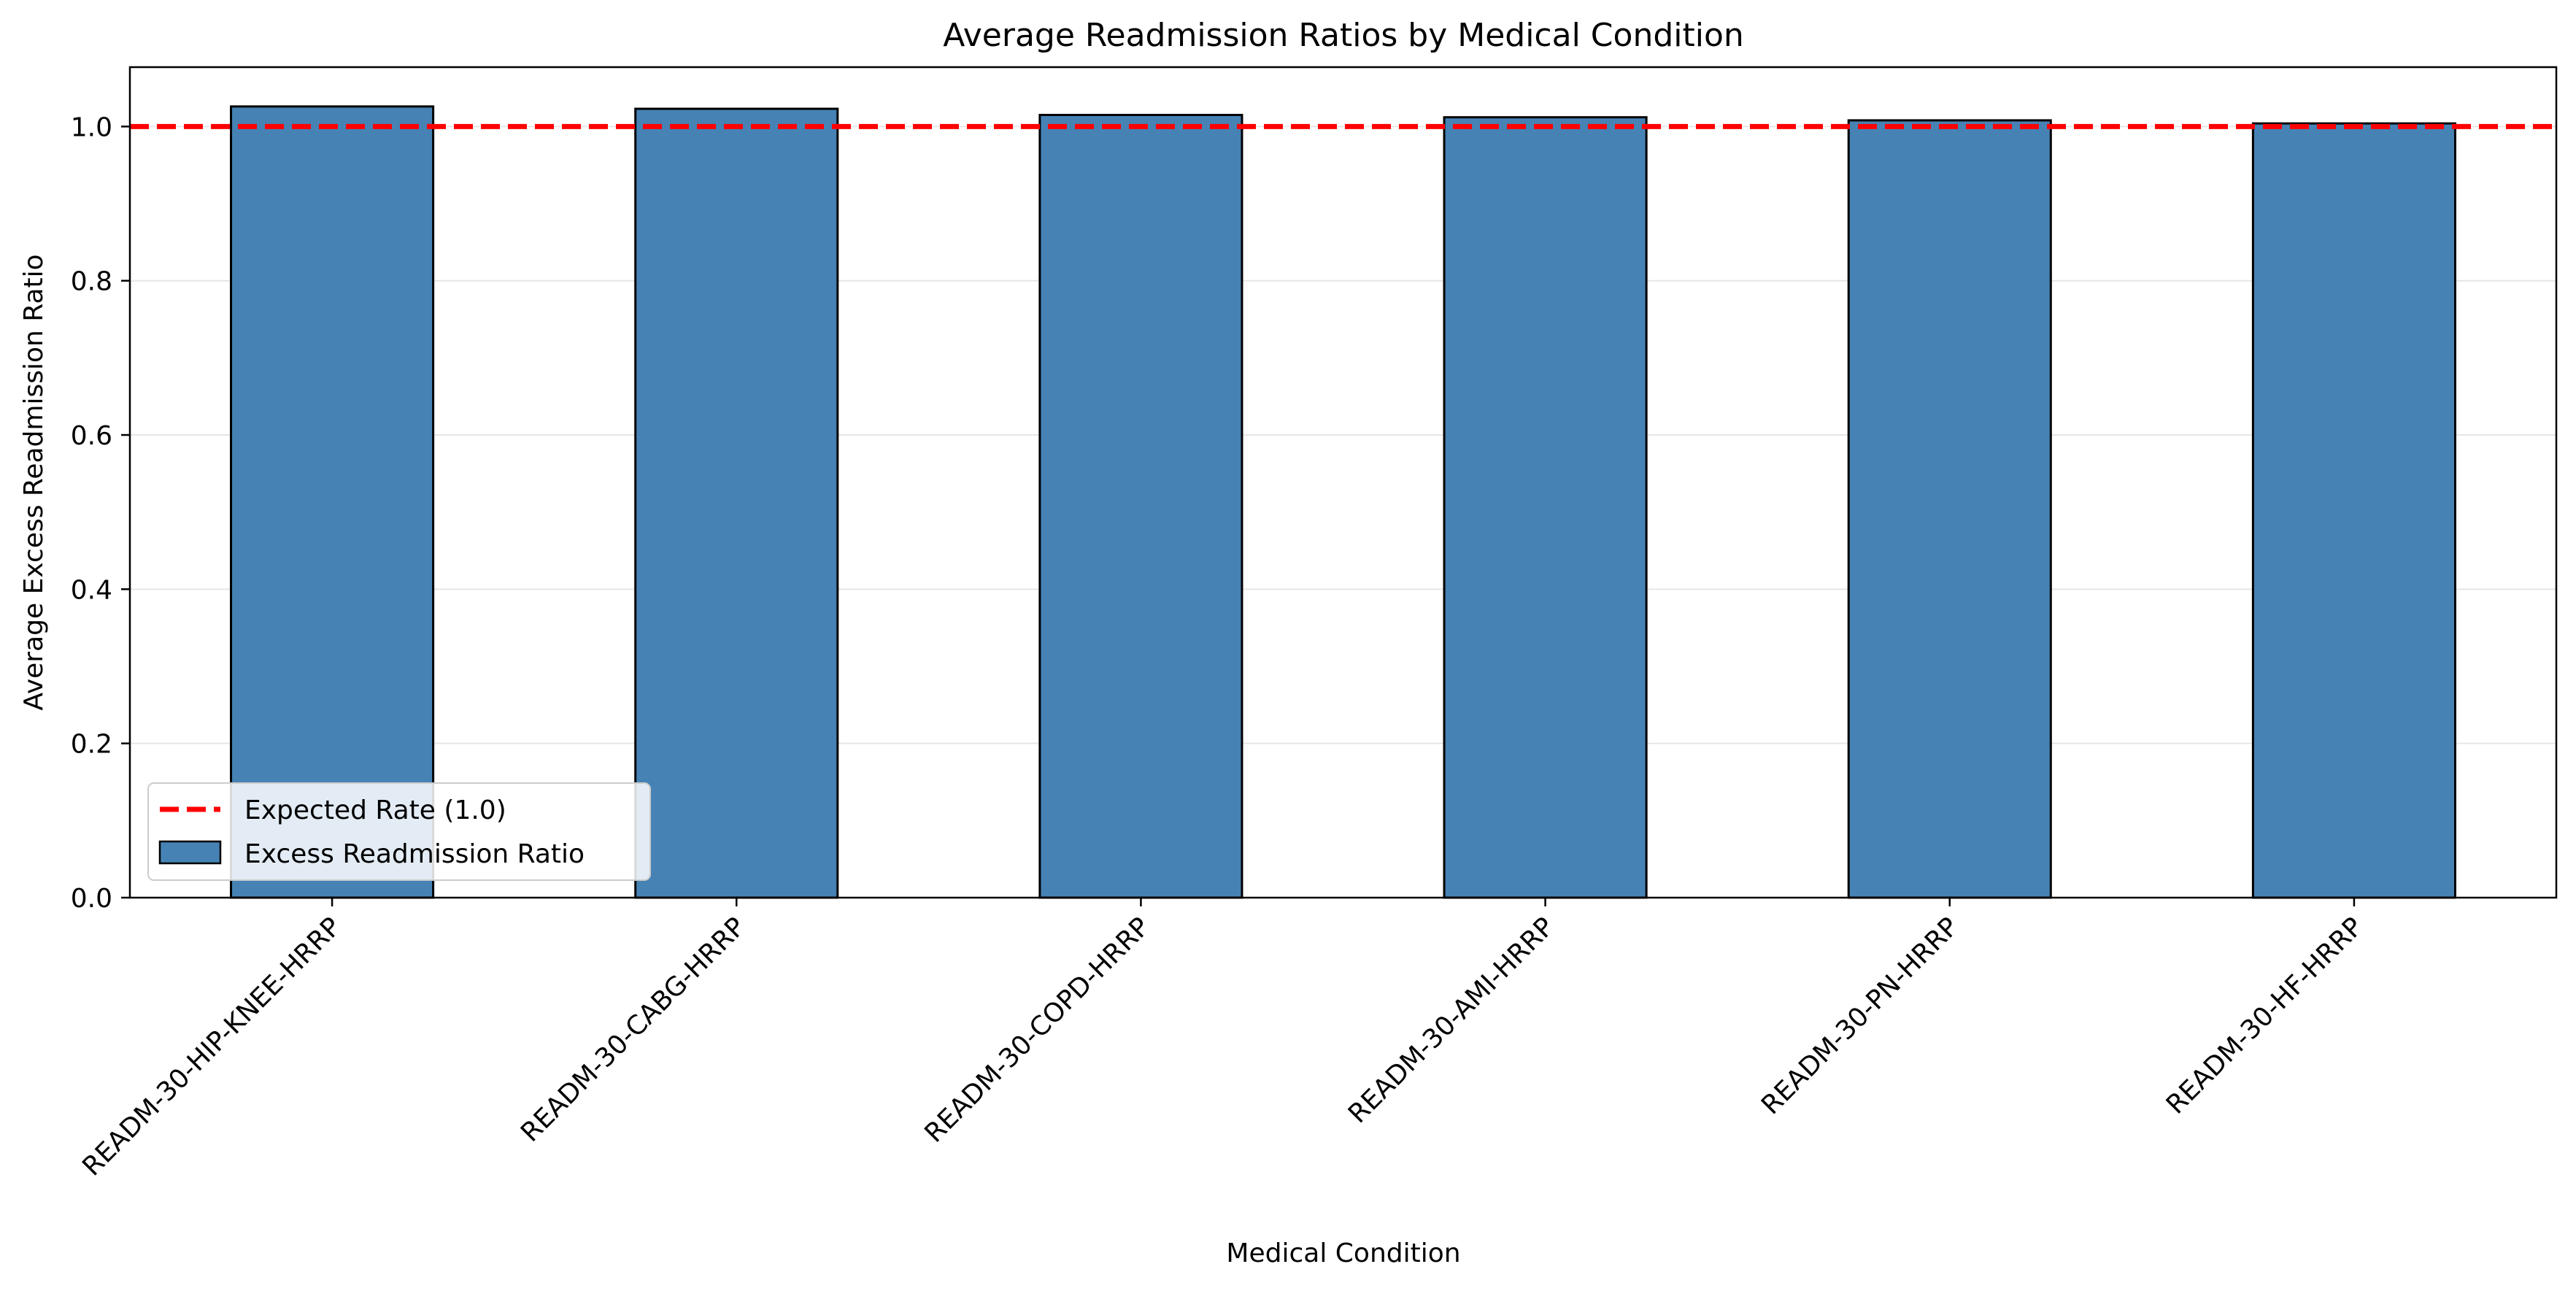 This screenshot has width=2576, height=1291. Describe the element at coordinates (34, 482) in the screenshot. I see `y-axis-label: Average Excess Readmission Ratio` at that location.